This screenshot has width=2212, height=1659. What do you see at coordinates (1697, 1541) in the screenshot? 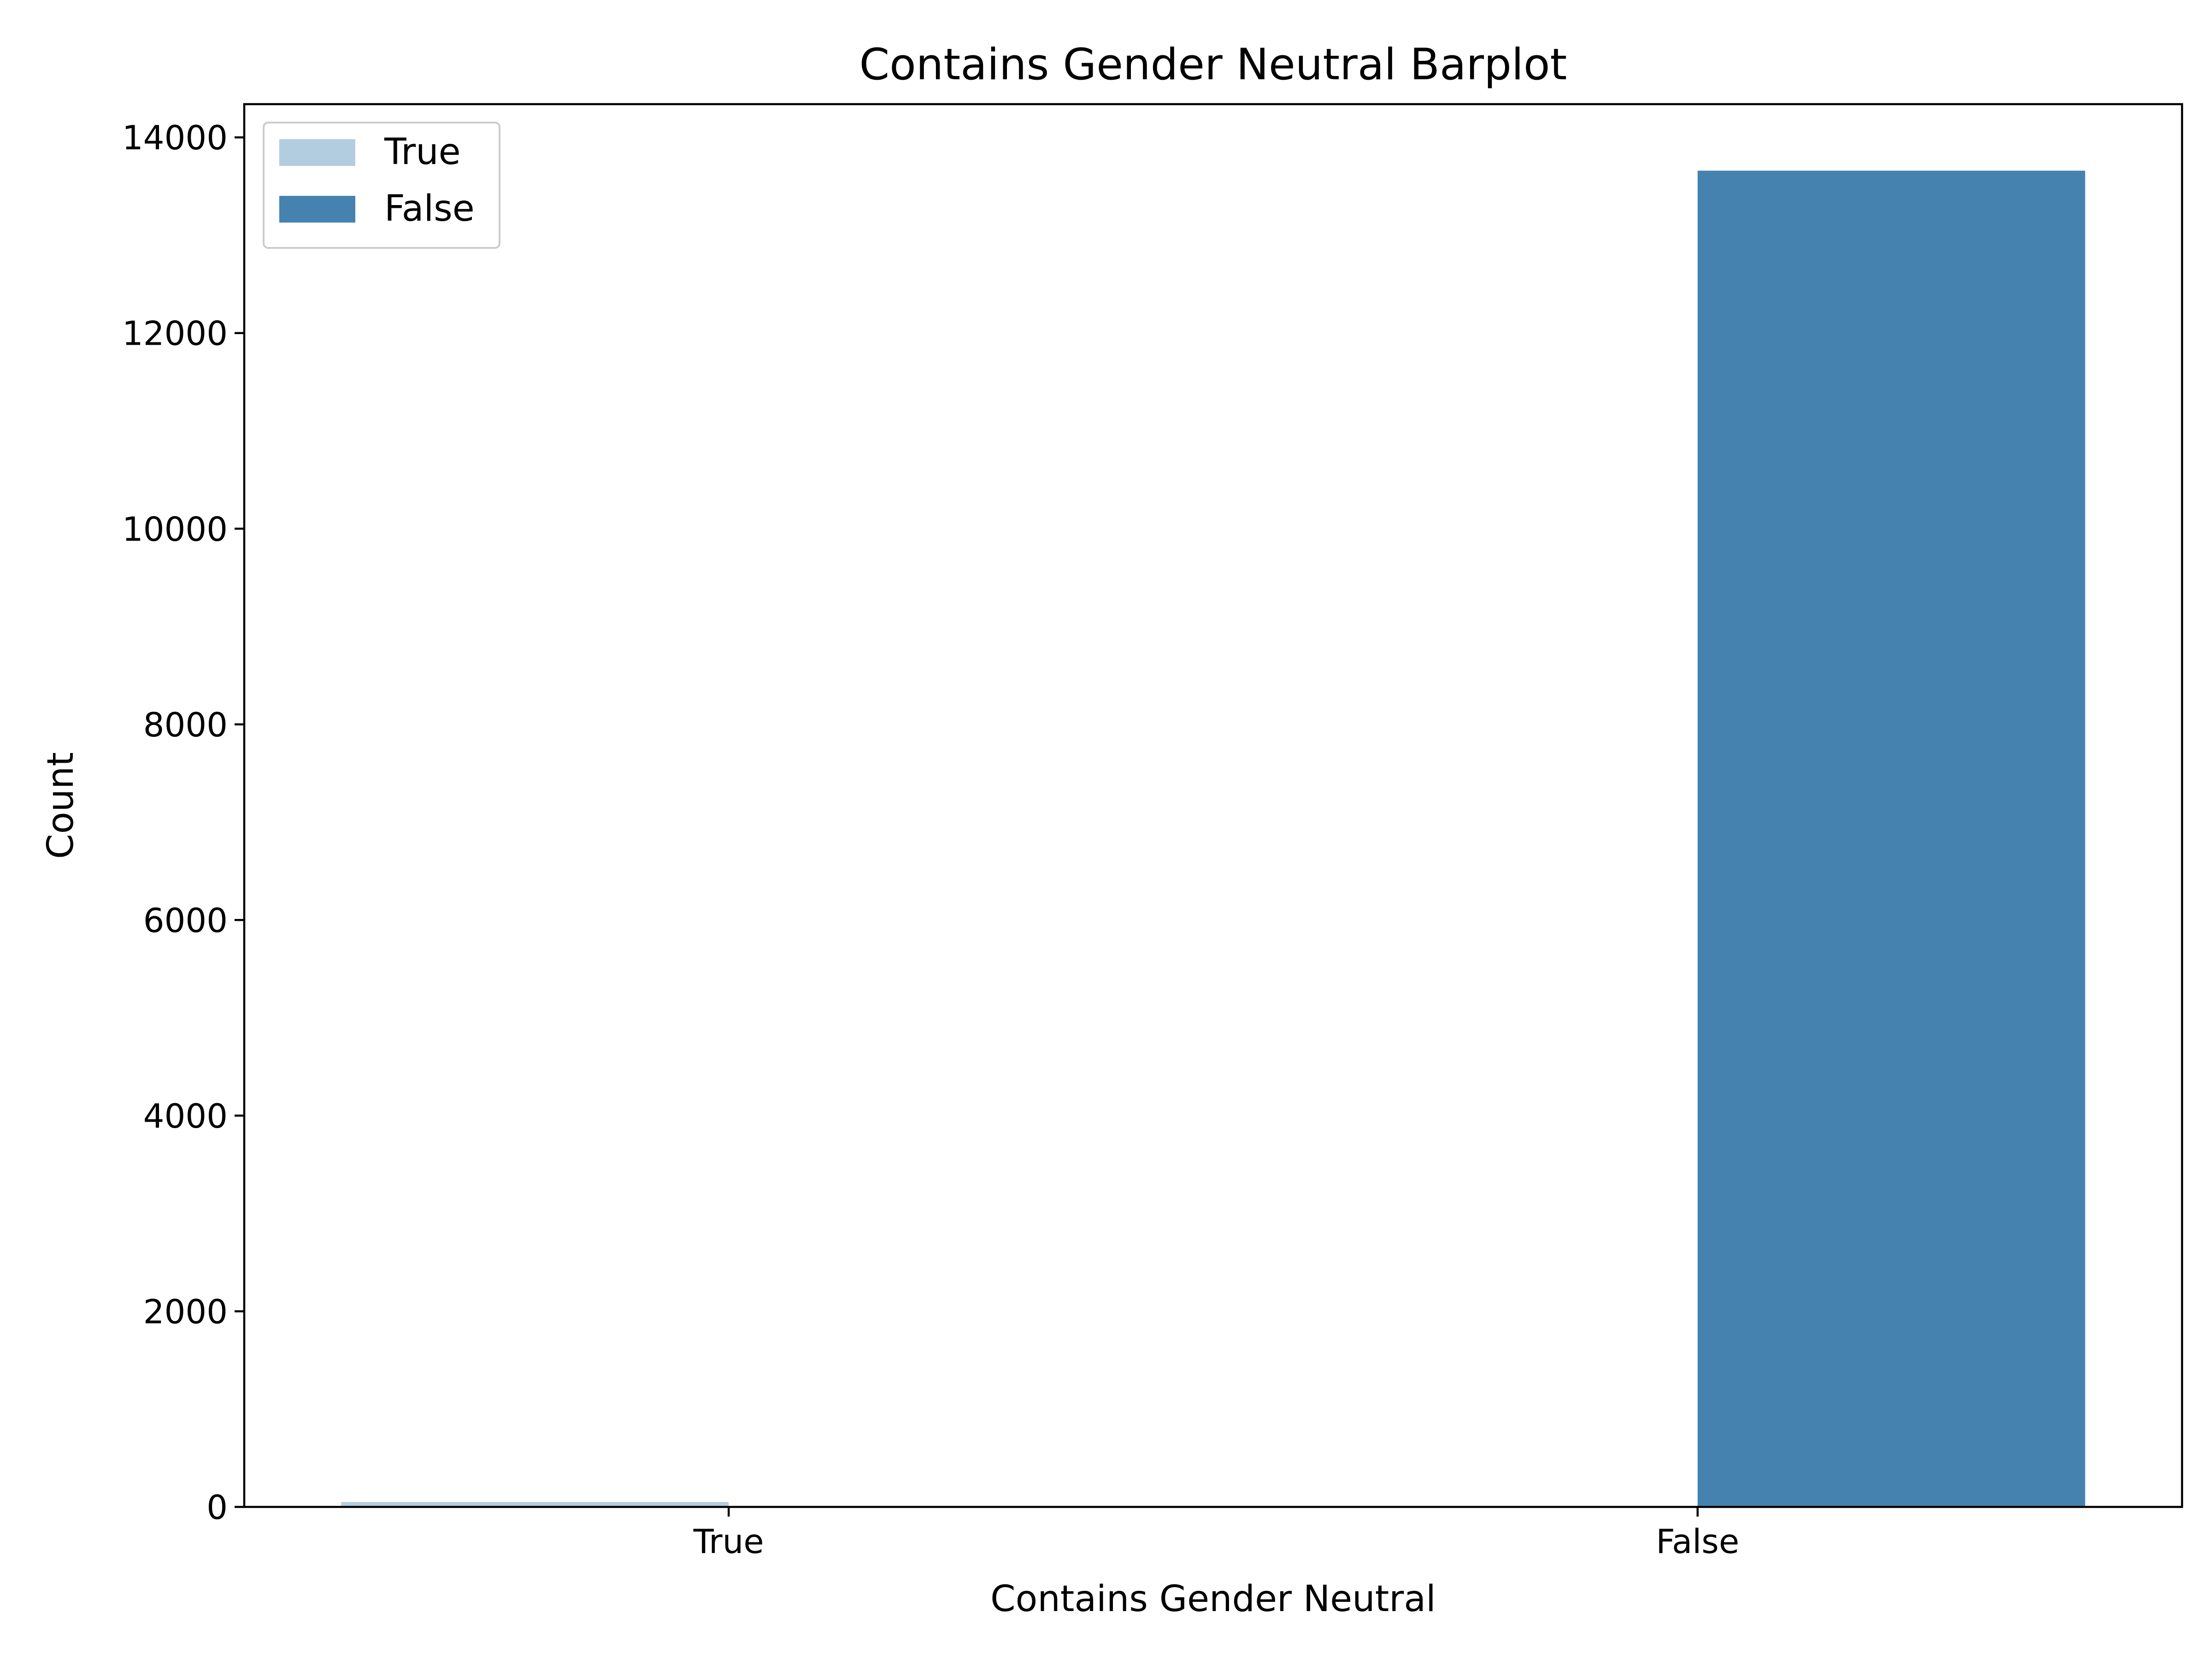
I see `x-tick-label-false: False` at bounding box center [1697, 1541].